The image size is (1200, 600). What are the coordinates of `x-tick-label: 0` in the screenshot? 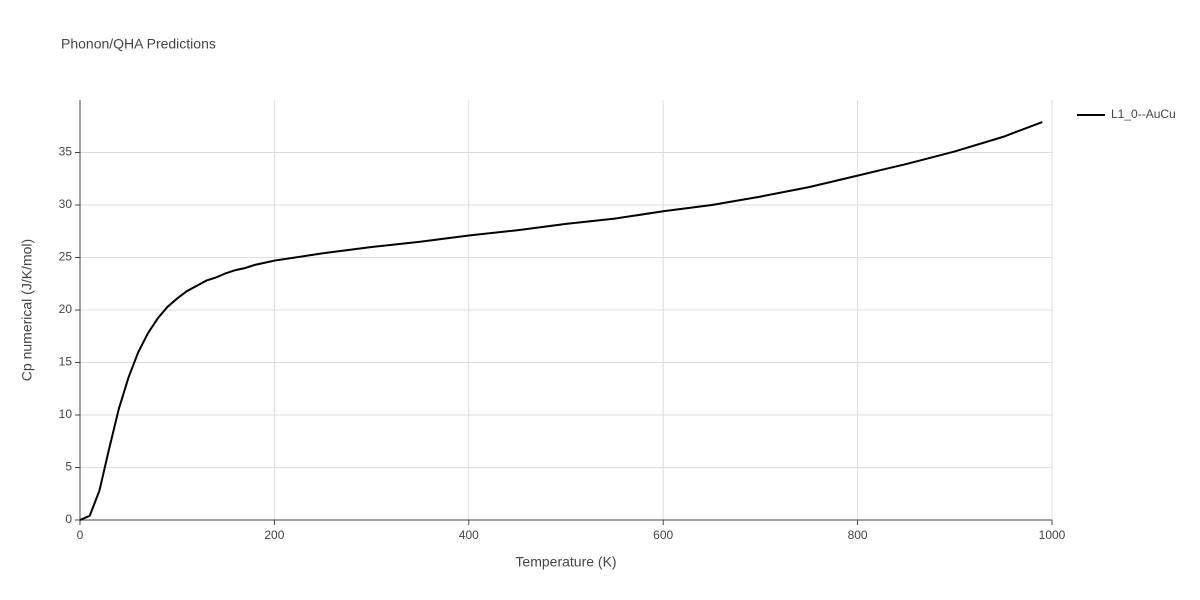 It's located at (80, 535).